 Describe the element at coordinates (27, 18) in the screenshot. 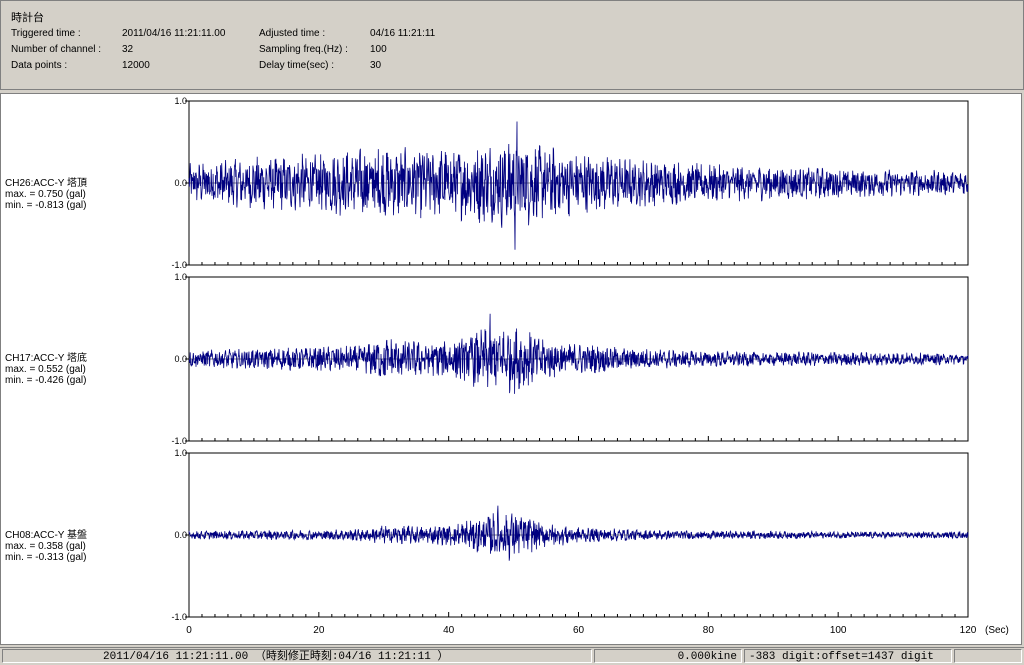

I see `station-title: 時計台` at that location.